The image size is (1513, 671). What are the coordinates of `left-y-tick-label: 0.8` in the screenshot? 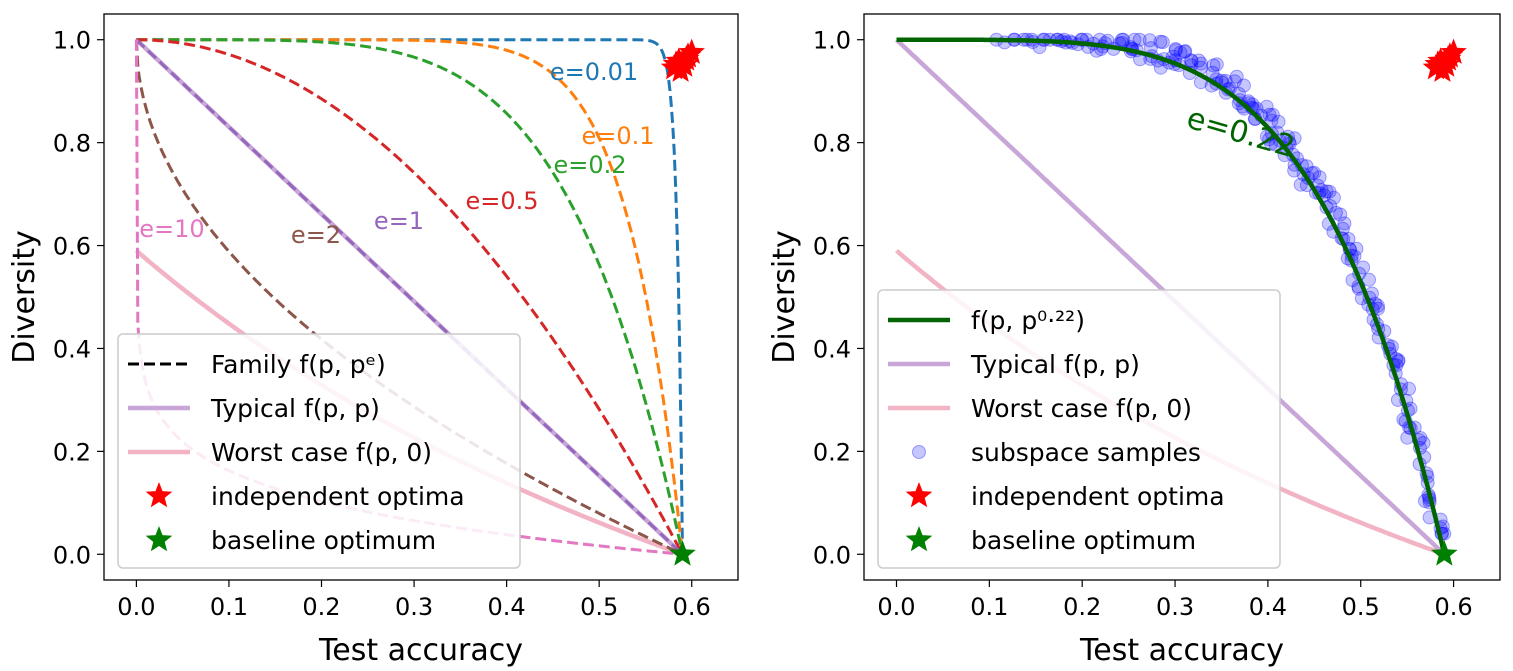 It's located at (72, 144).